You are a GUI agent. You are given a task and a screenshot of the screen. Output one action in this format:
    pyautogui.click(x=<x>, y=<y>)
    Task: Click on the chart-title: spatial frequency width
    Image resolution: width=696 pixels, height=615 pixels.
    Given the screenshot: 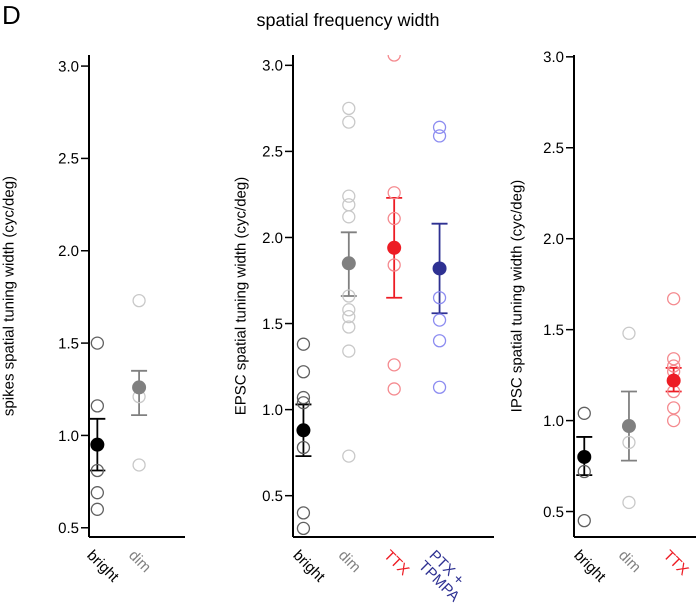 What is the action you would take?
    pyautogui.click(x=348, y=20)
    